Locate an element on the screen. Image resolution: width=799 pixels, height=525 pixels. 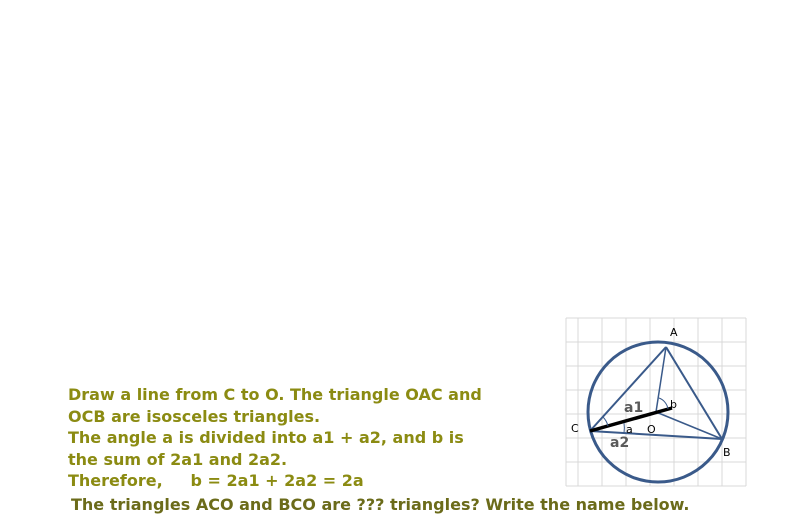
angle-label-b: b is located at coordinates (673, 404).